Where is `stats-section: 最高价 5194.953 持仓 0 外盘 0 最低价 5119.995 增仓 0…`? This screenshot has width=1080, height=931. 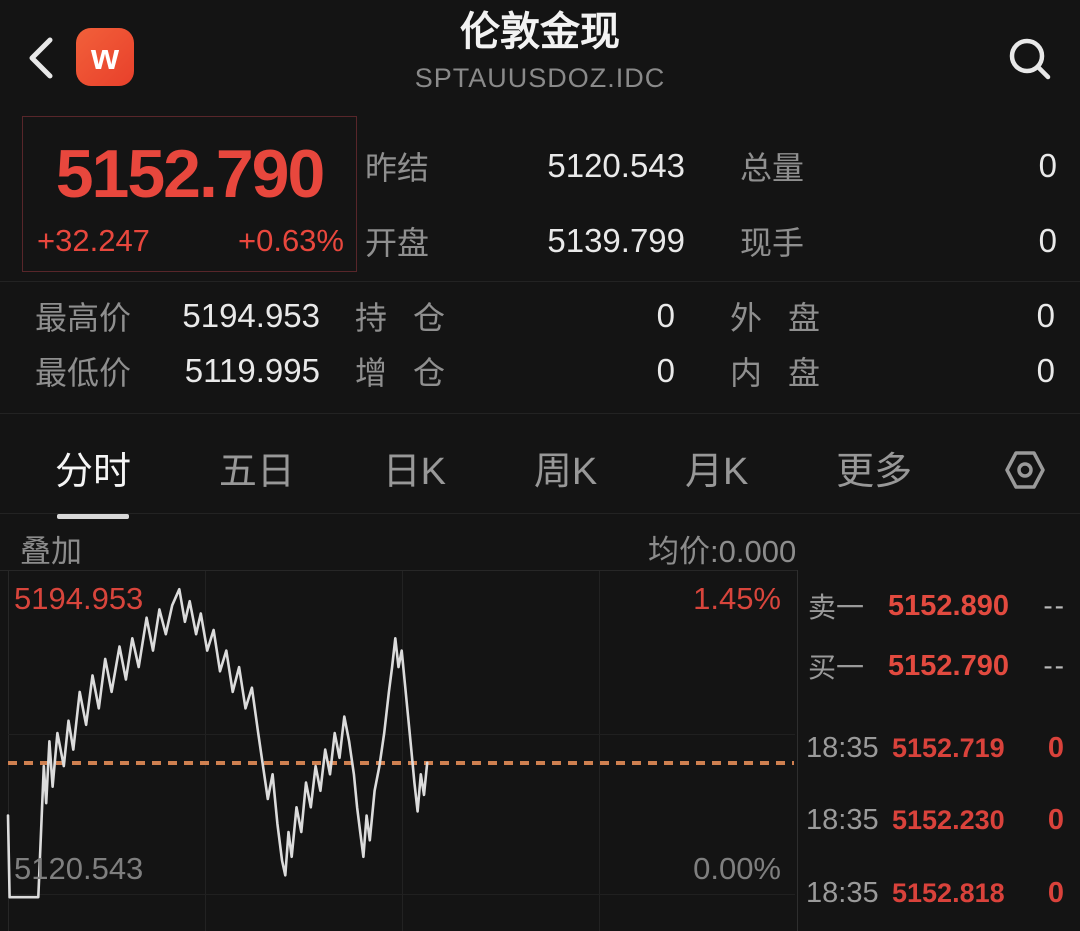 stats-section: 最高价 5194.953 持仓 0 外盘 0 最低价 5119.995 增仓 0… is located at coordinates (540, 343).